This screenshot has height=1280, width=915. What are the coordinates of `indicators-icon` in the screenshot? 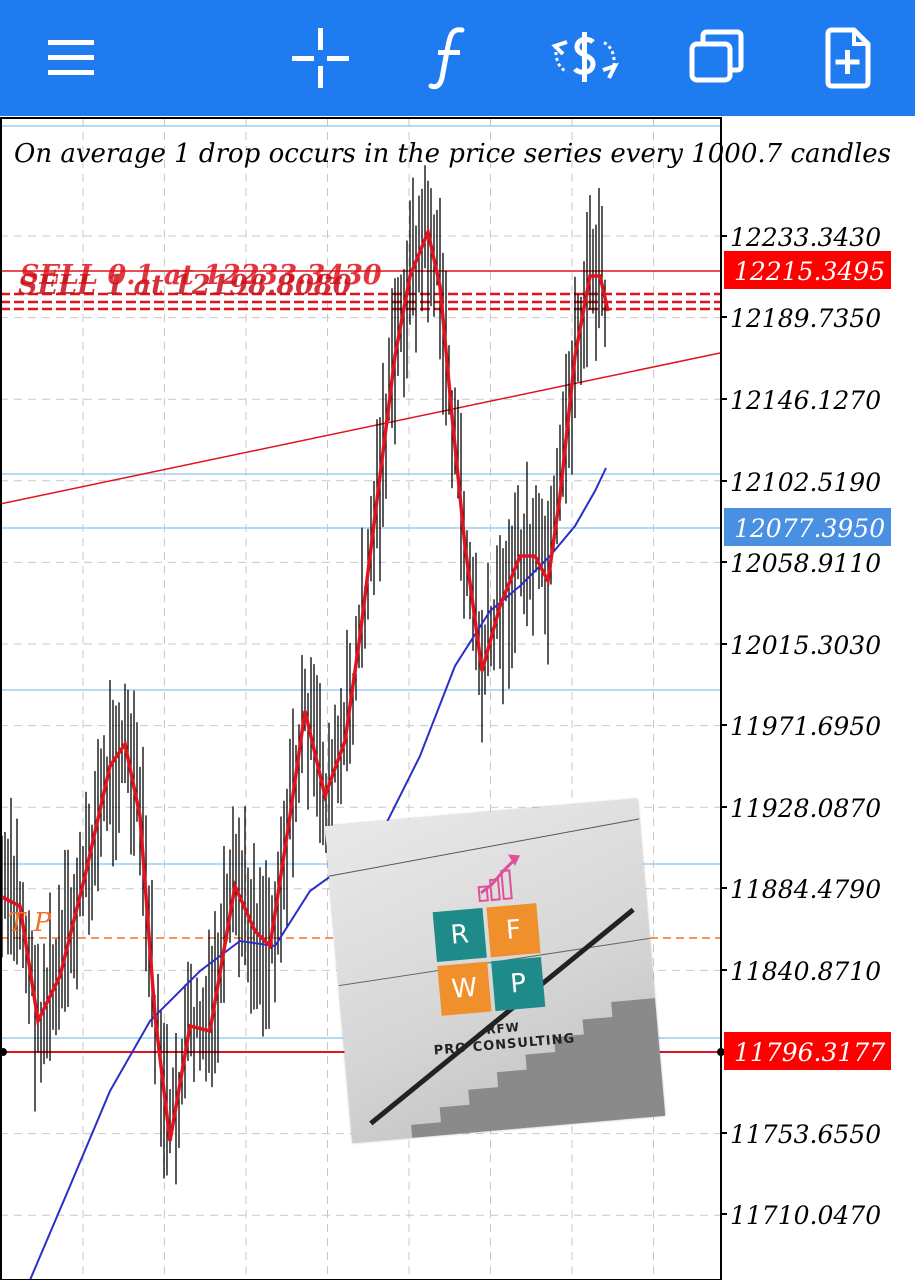 It's located at (446, 58).